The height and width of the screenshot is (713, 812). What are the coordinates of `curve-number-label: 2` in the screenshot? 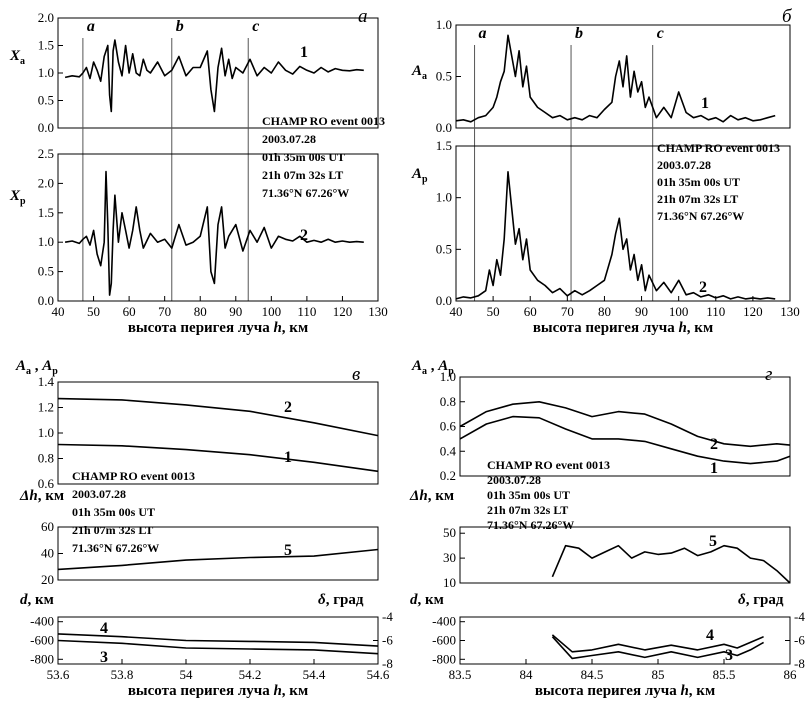 It's located at (288, 407).